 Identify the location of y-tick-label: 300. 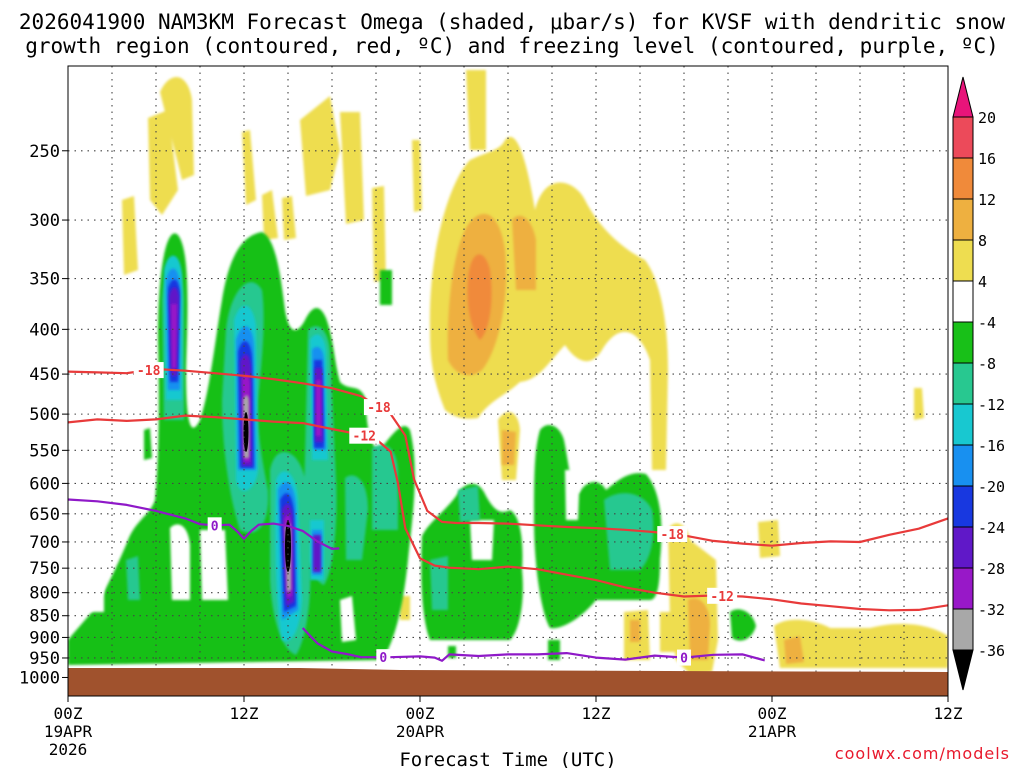
(44, 221).